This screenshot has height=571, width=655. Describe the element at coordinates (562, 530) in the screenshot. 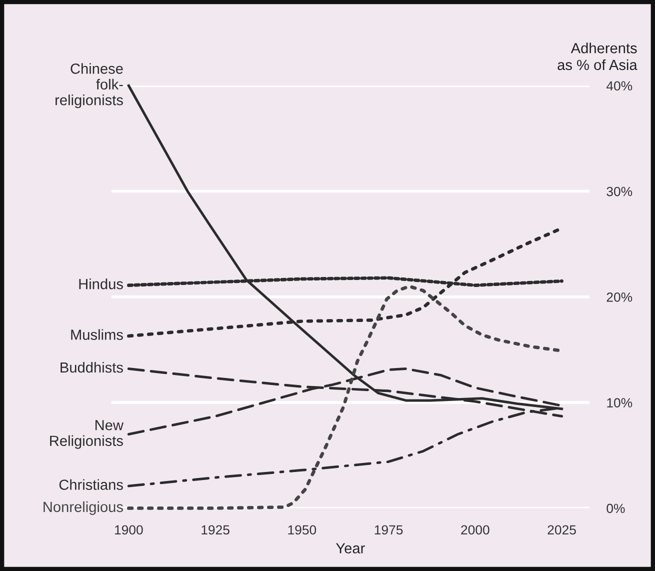

I see `x-tick-label: 2025` at that location.